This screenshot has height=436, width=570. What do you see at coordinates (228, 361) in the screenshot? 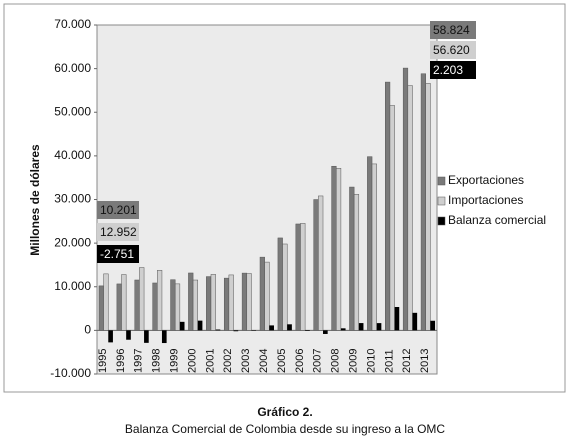
I see `x-tick-label: 2002` at bounding box center [228, 361].